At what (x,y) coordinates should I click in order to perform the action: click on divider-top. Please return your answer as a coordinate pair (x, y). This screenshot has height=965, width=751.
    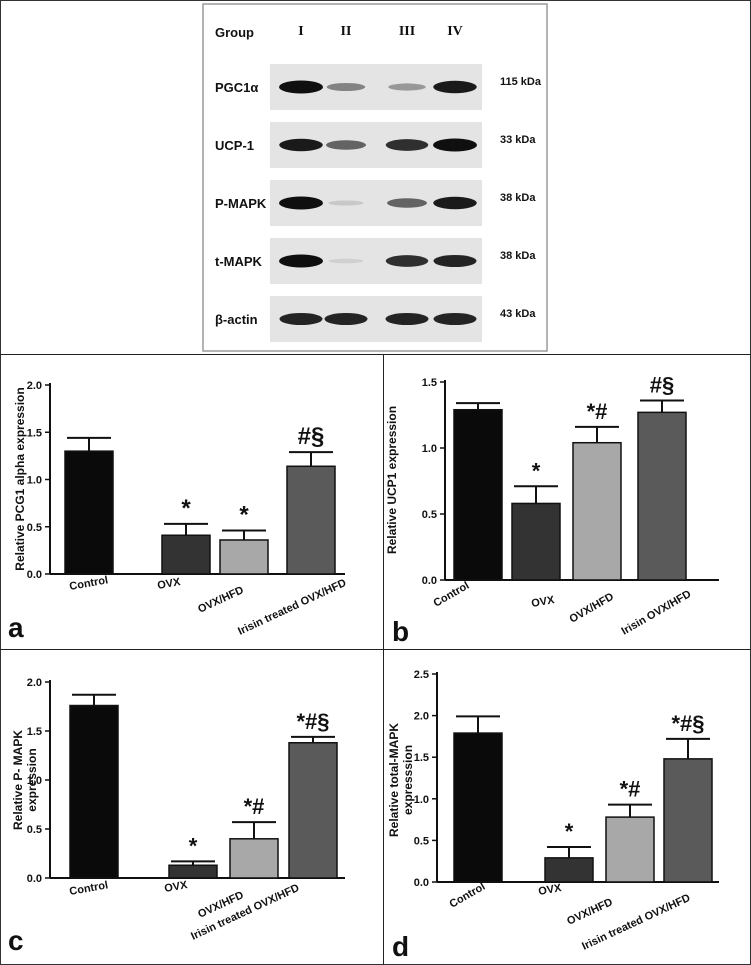
    Looking at the image, I should click on (375, 354).